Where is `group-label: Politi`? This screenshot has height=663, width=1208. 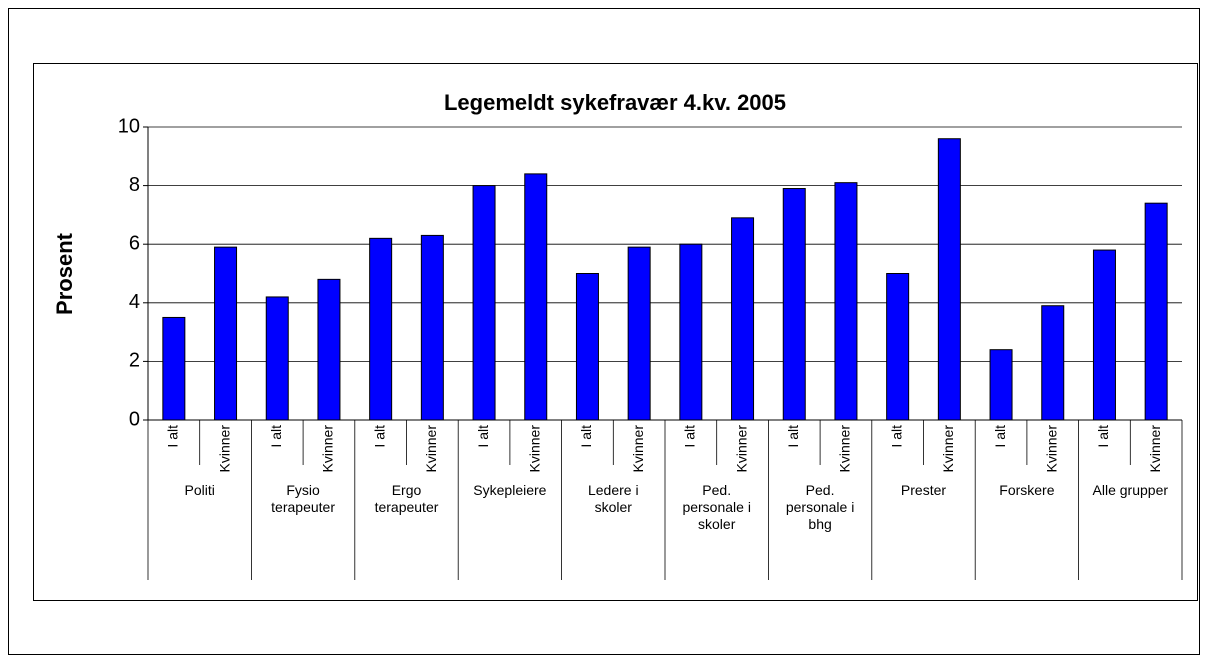
group-label: Politi is located at coordinates (199, 490).